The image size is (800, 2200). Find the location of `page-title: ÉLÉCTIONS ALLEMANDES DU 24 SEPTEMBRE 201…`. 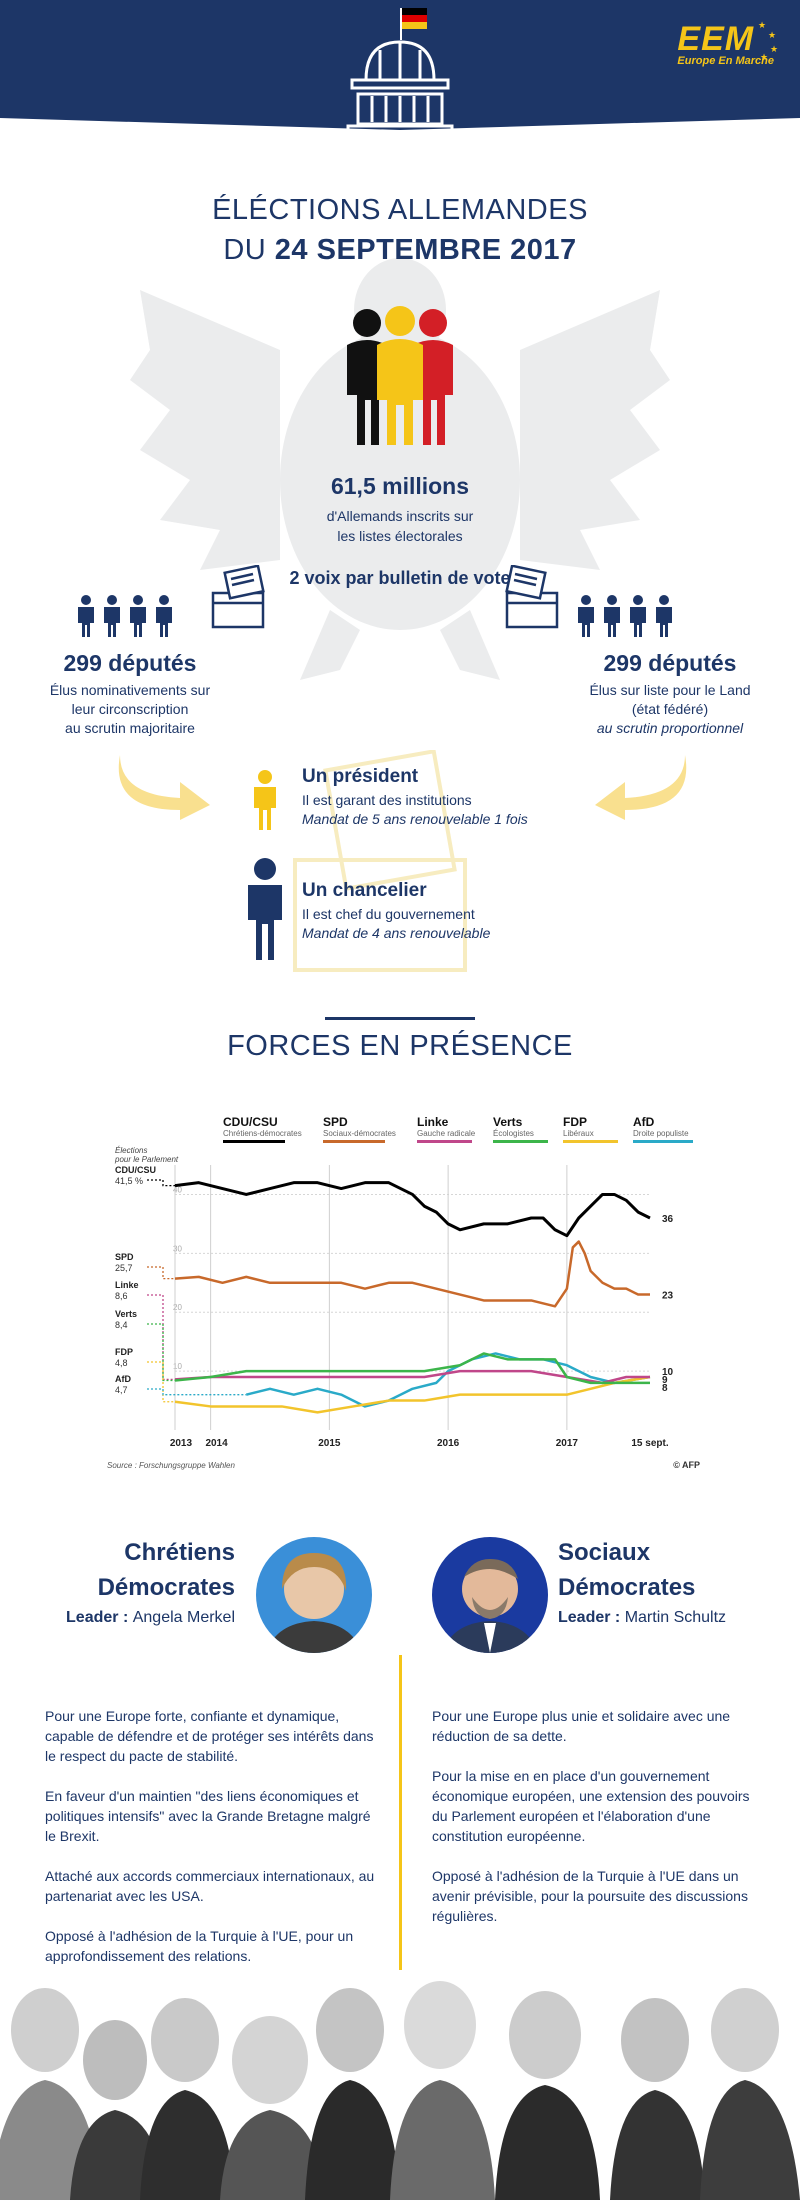

page-title: ÉLÉCTIONS ALLEMANDES DU 24 SEPTEMBRE 201… is located at coordinates (400, 230).